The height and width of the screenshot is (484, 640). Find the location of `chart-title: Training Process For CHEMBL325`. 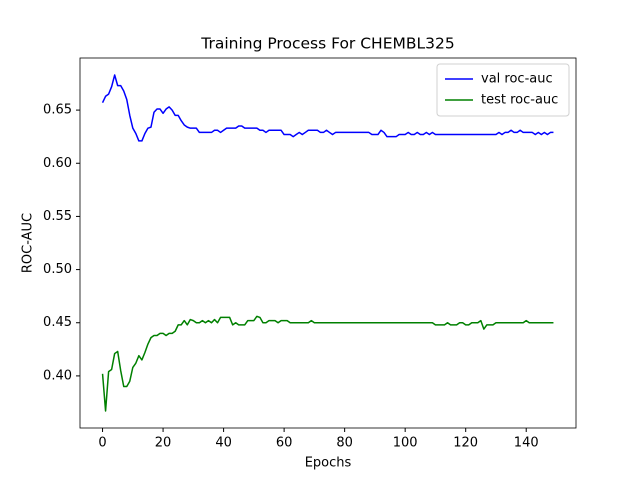

chart-title: Training Process For CHEMBL325 is located at coordinates (327, 44).